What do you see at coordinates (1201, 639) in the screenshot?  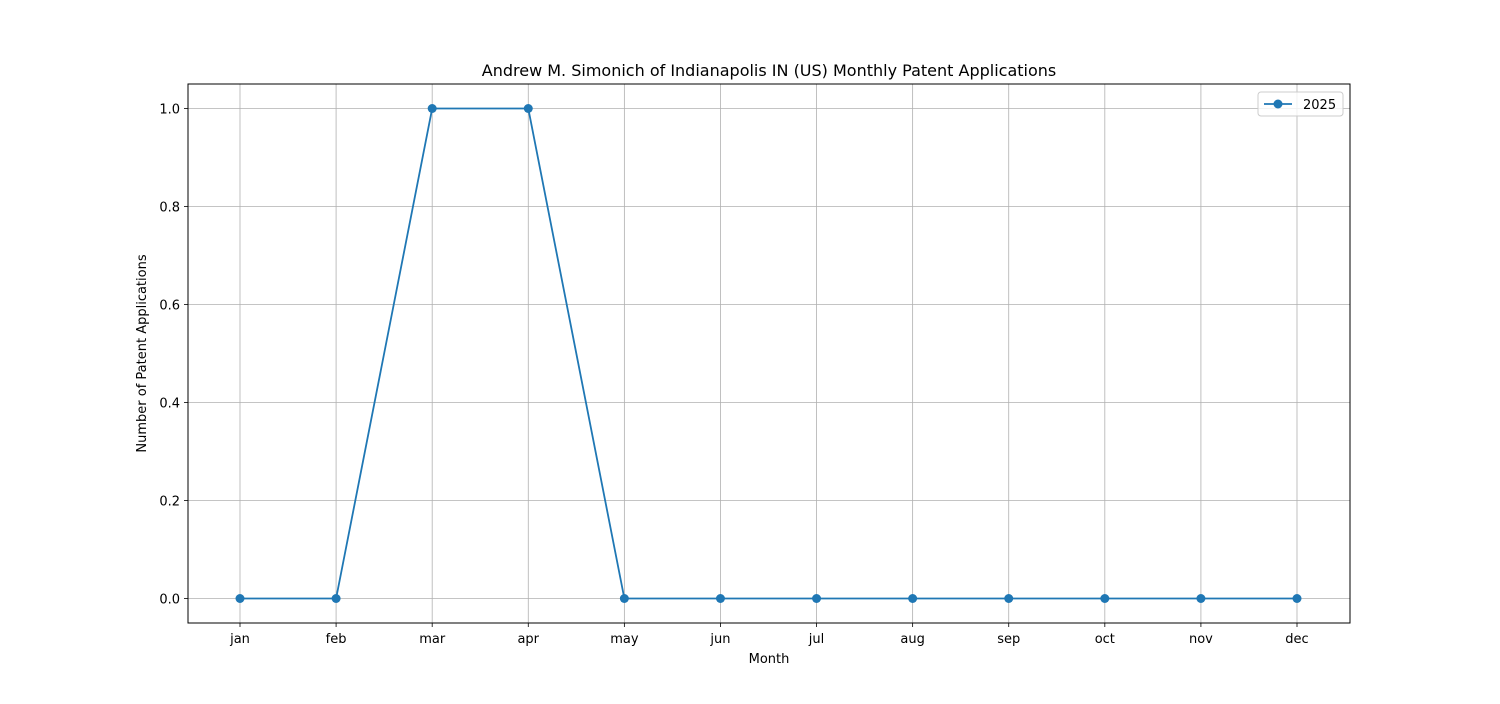 I see `x-tick-label: nov` at bounding box center [1201, 639].